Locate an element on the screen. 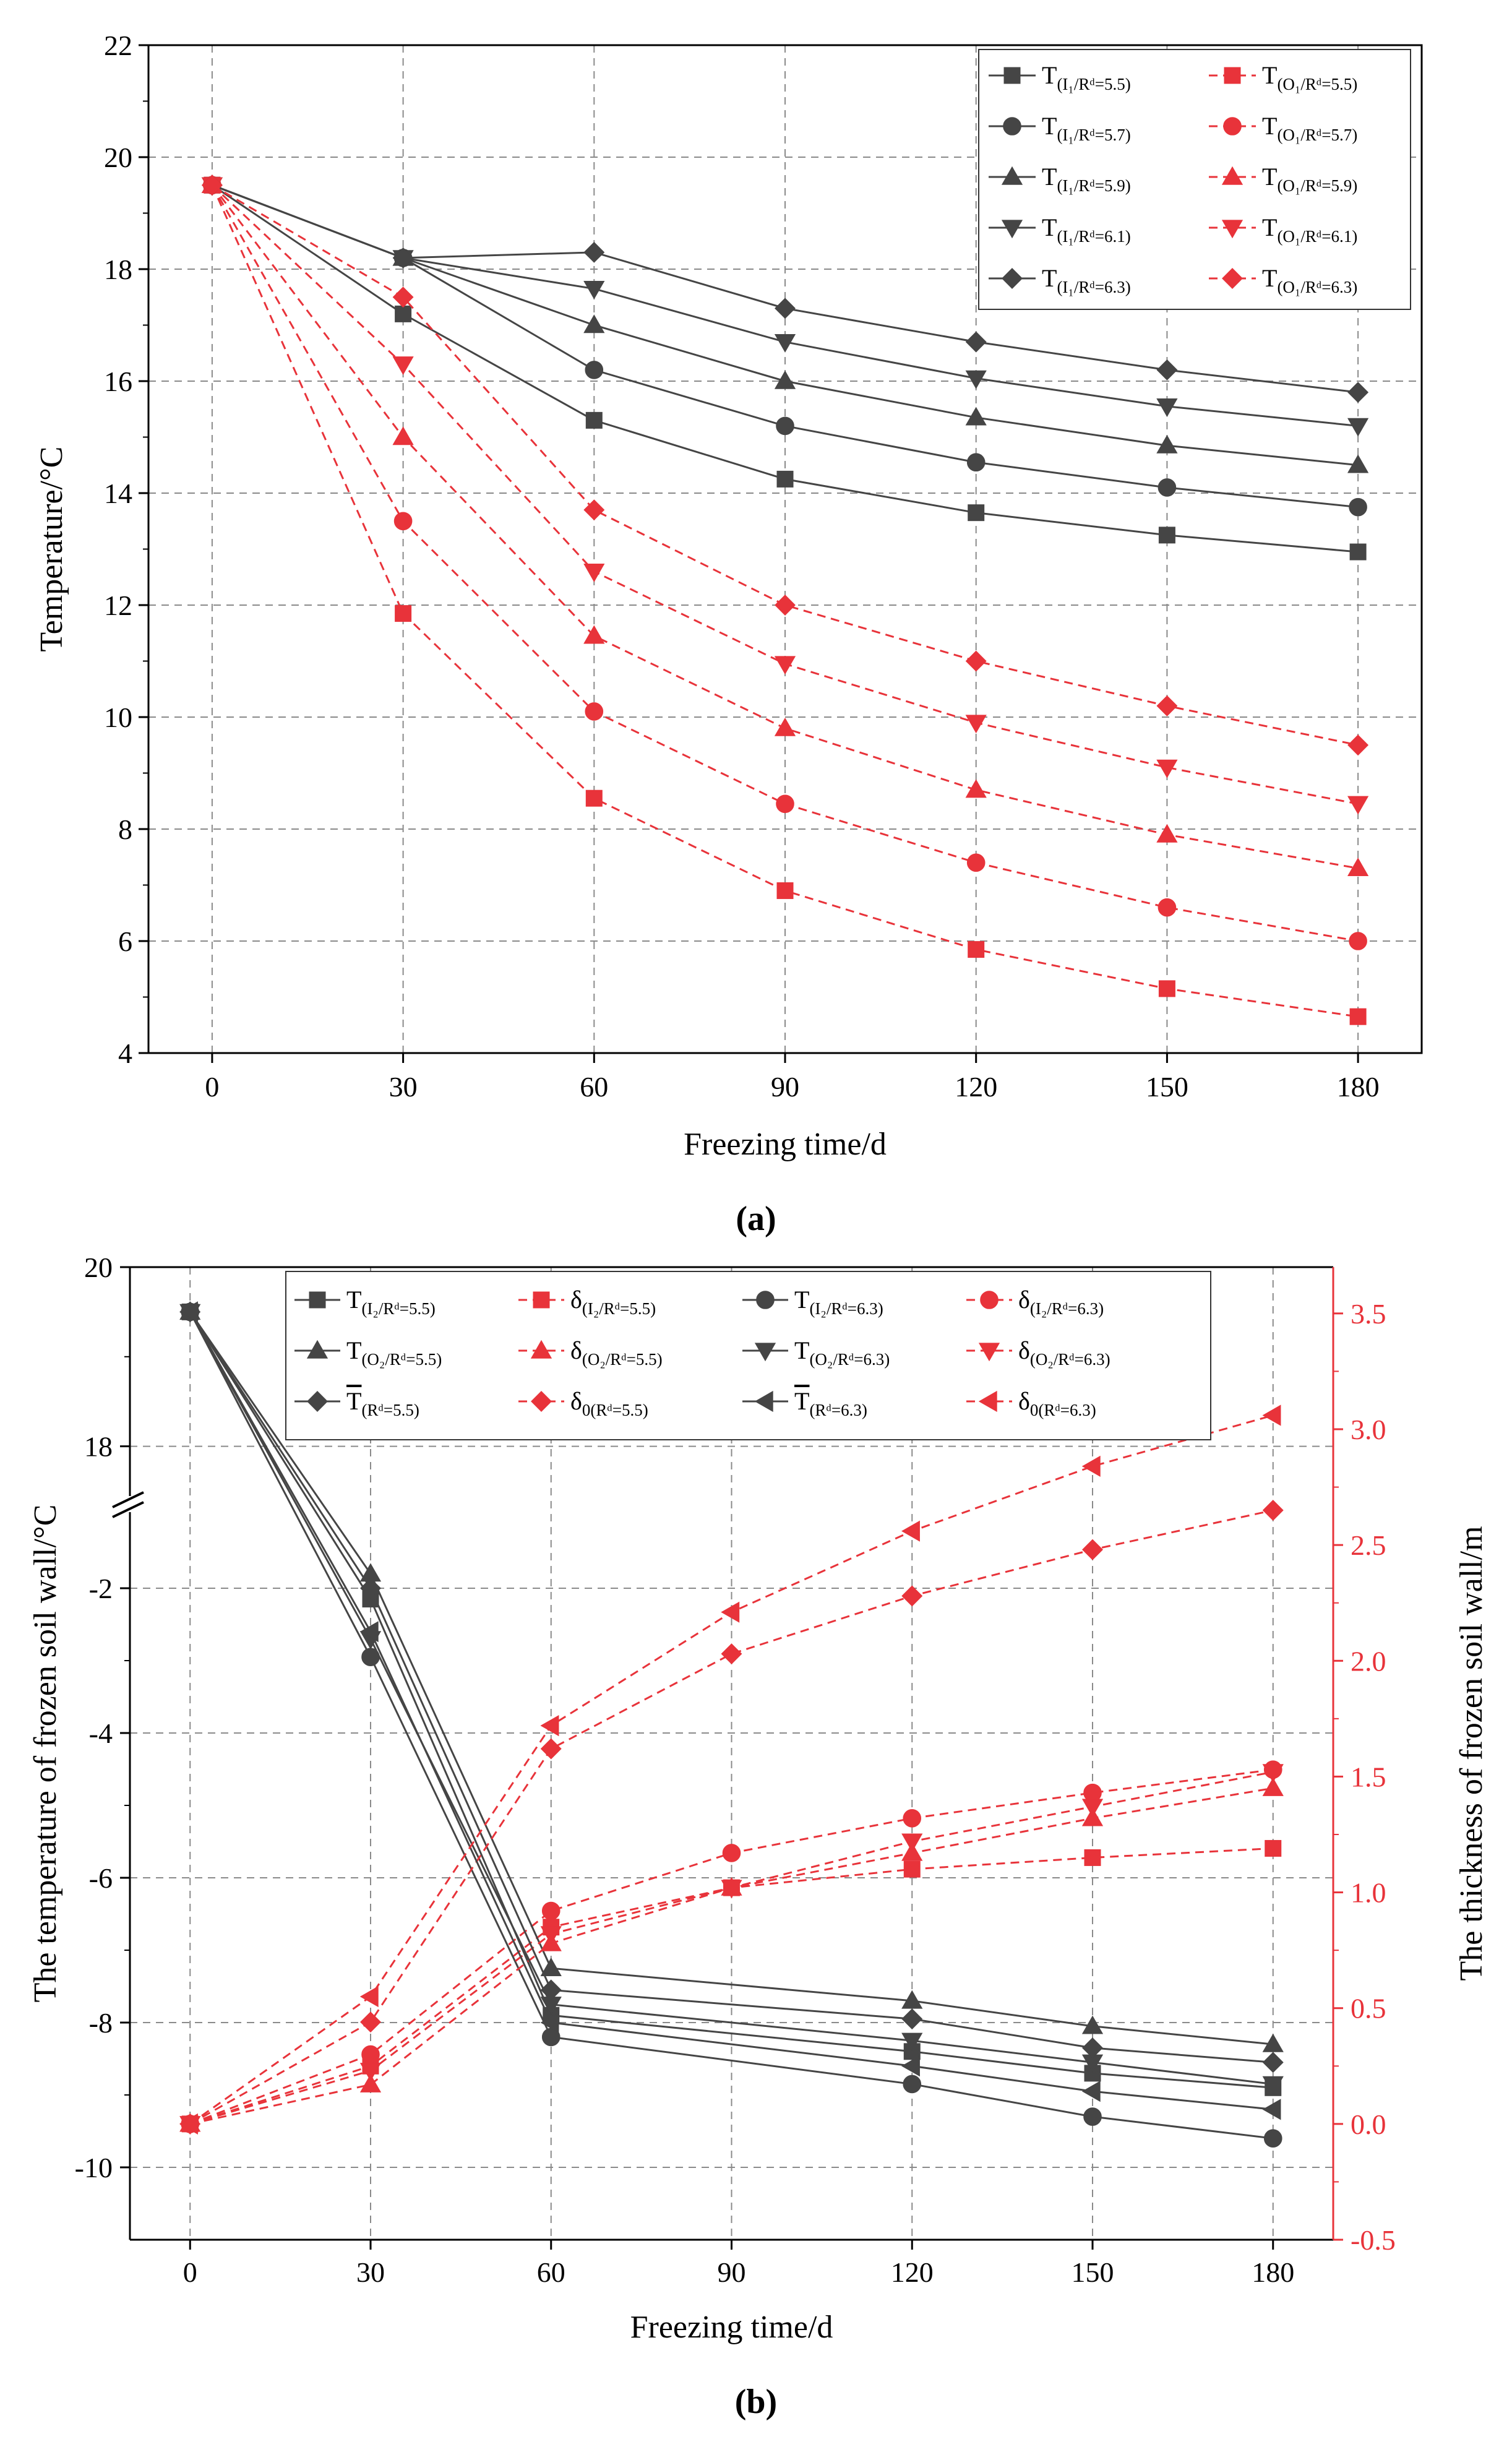 Image resolution: width=1512 pixels, height=2447 pixels. legend-box is located at coordinates (1194, 179).